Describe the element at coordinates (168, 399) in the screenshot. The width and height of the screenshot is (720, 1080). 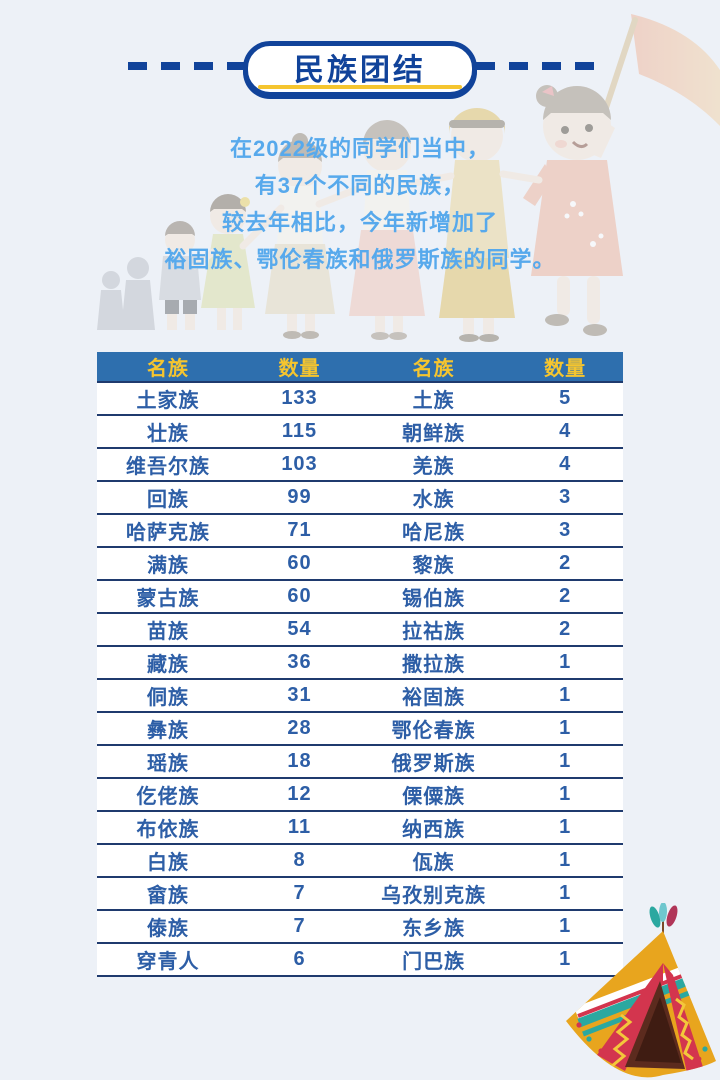
I see `ethnic-name-cell: 土家族` at that location.